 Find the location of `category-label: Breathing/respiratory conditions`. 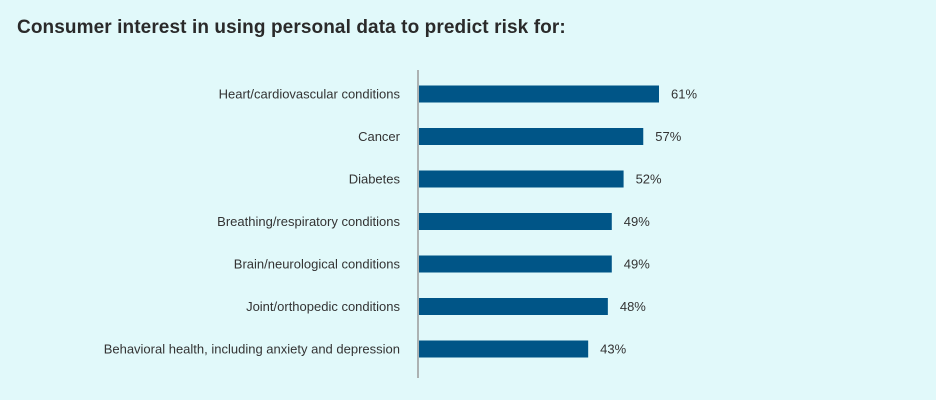

category-label: Breathing/respiratory conditions is located at coordinates (308, 221).